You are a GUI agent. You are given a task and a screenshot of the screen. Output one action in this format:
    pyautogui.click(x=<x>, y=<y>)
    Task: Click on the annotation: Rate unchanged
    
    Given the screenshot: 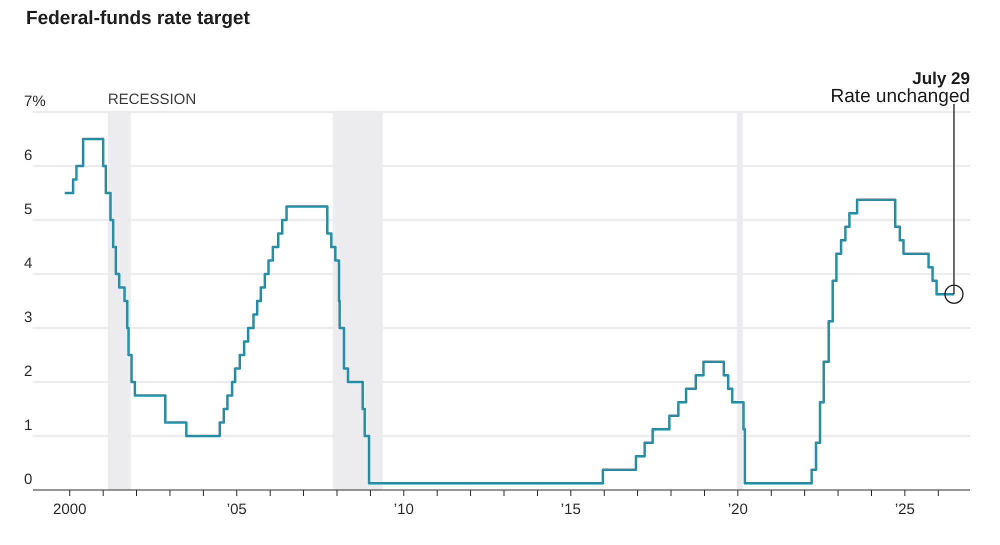 What is the action you would take?
    pyautogui.click(x=900, y=96)
    